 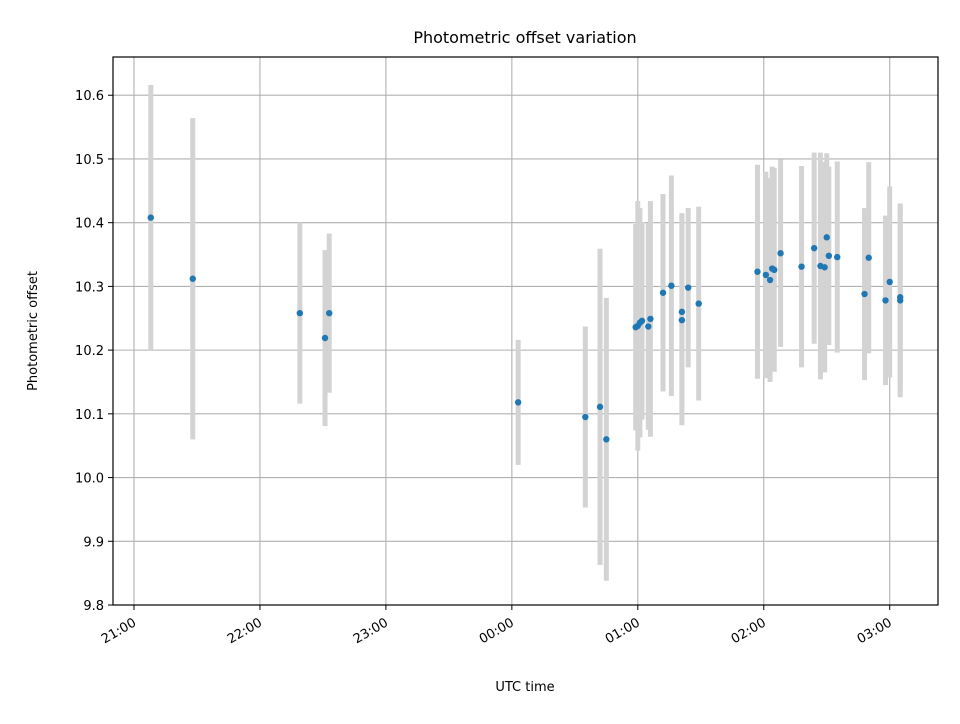 I want to click on chart-title: Photometric offset variation, so click(x=524, y=37).